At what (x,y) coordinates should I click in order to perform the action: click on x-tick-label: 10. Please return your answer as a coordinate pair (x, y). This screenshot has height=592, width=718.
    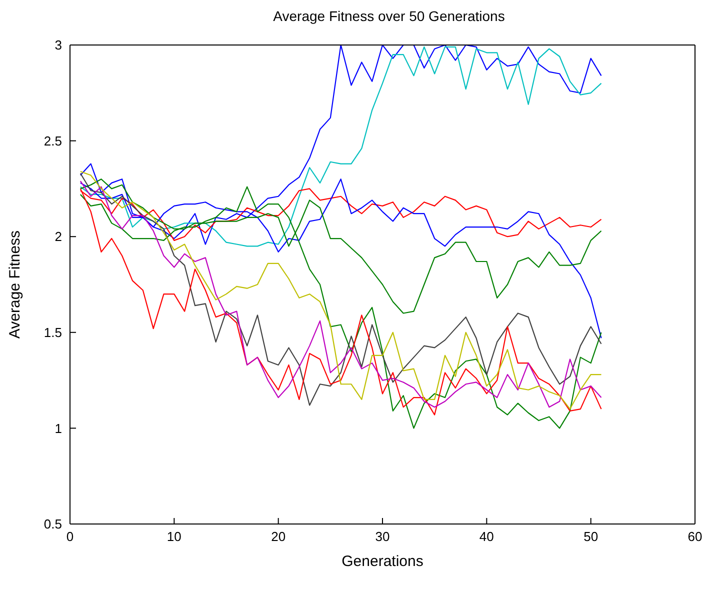
    Looking at the image, I should click on (174, 536).